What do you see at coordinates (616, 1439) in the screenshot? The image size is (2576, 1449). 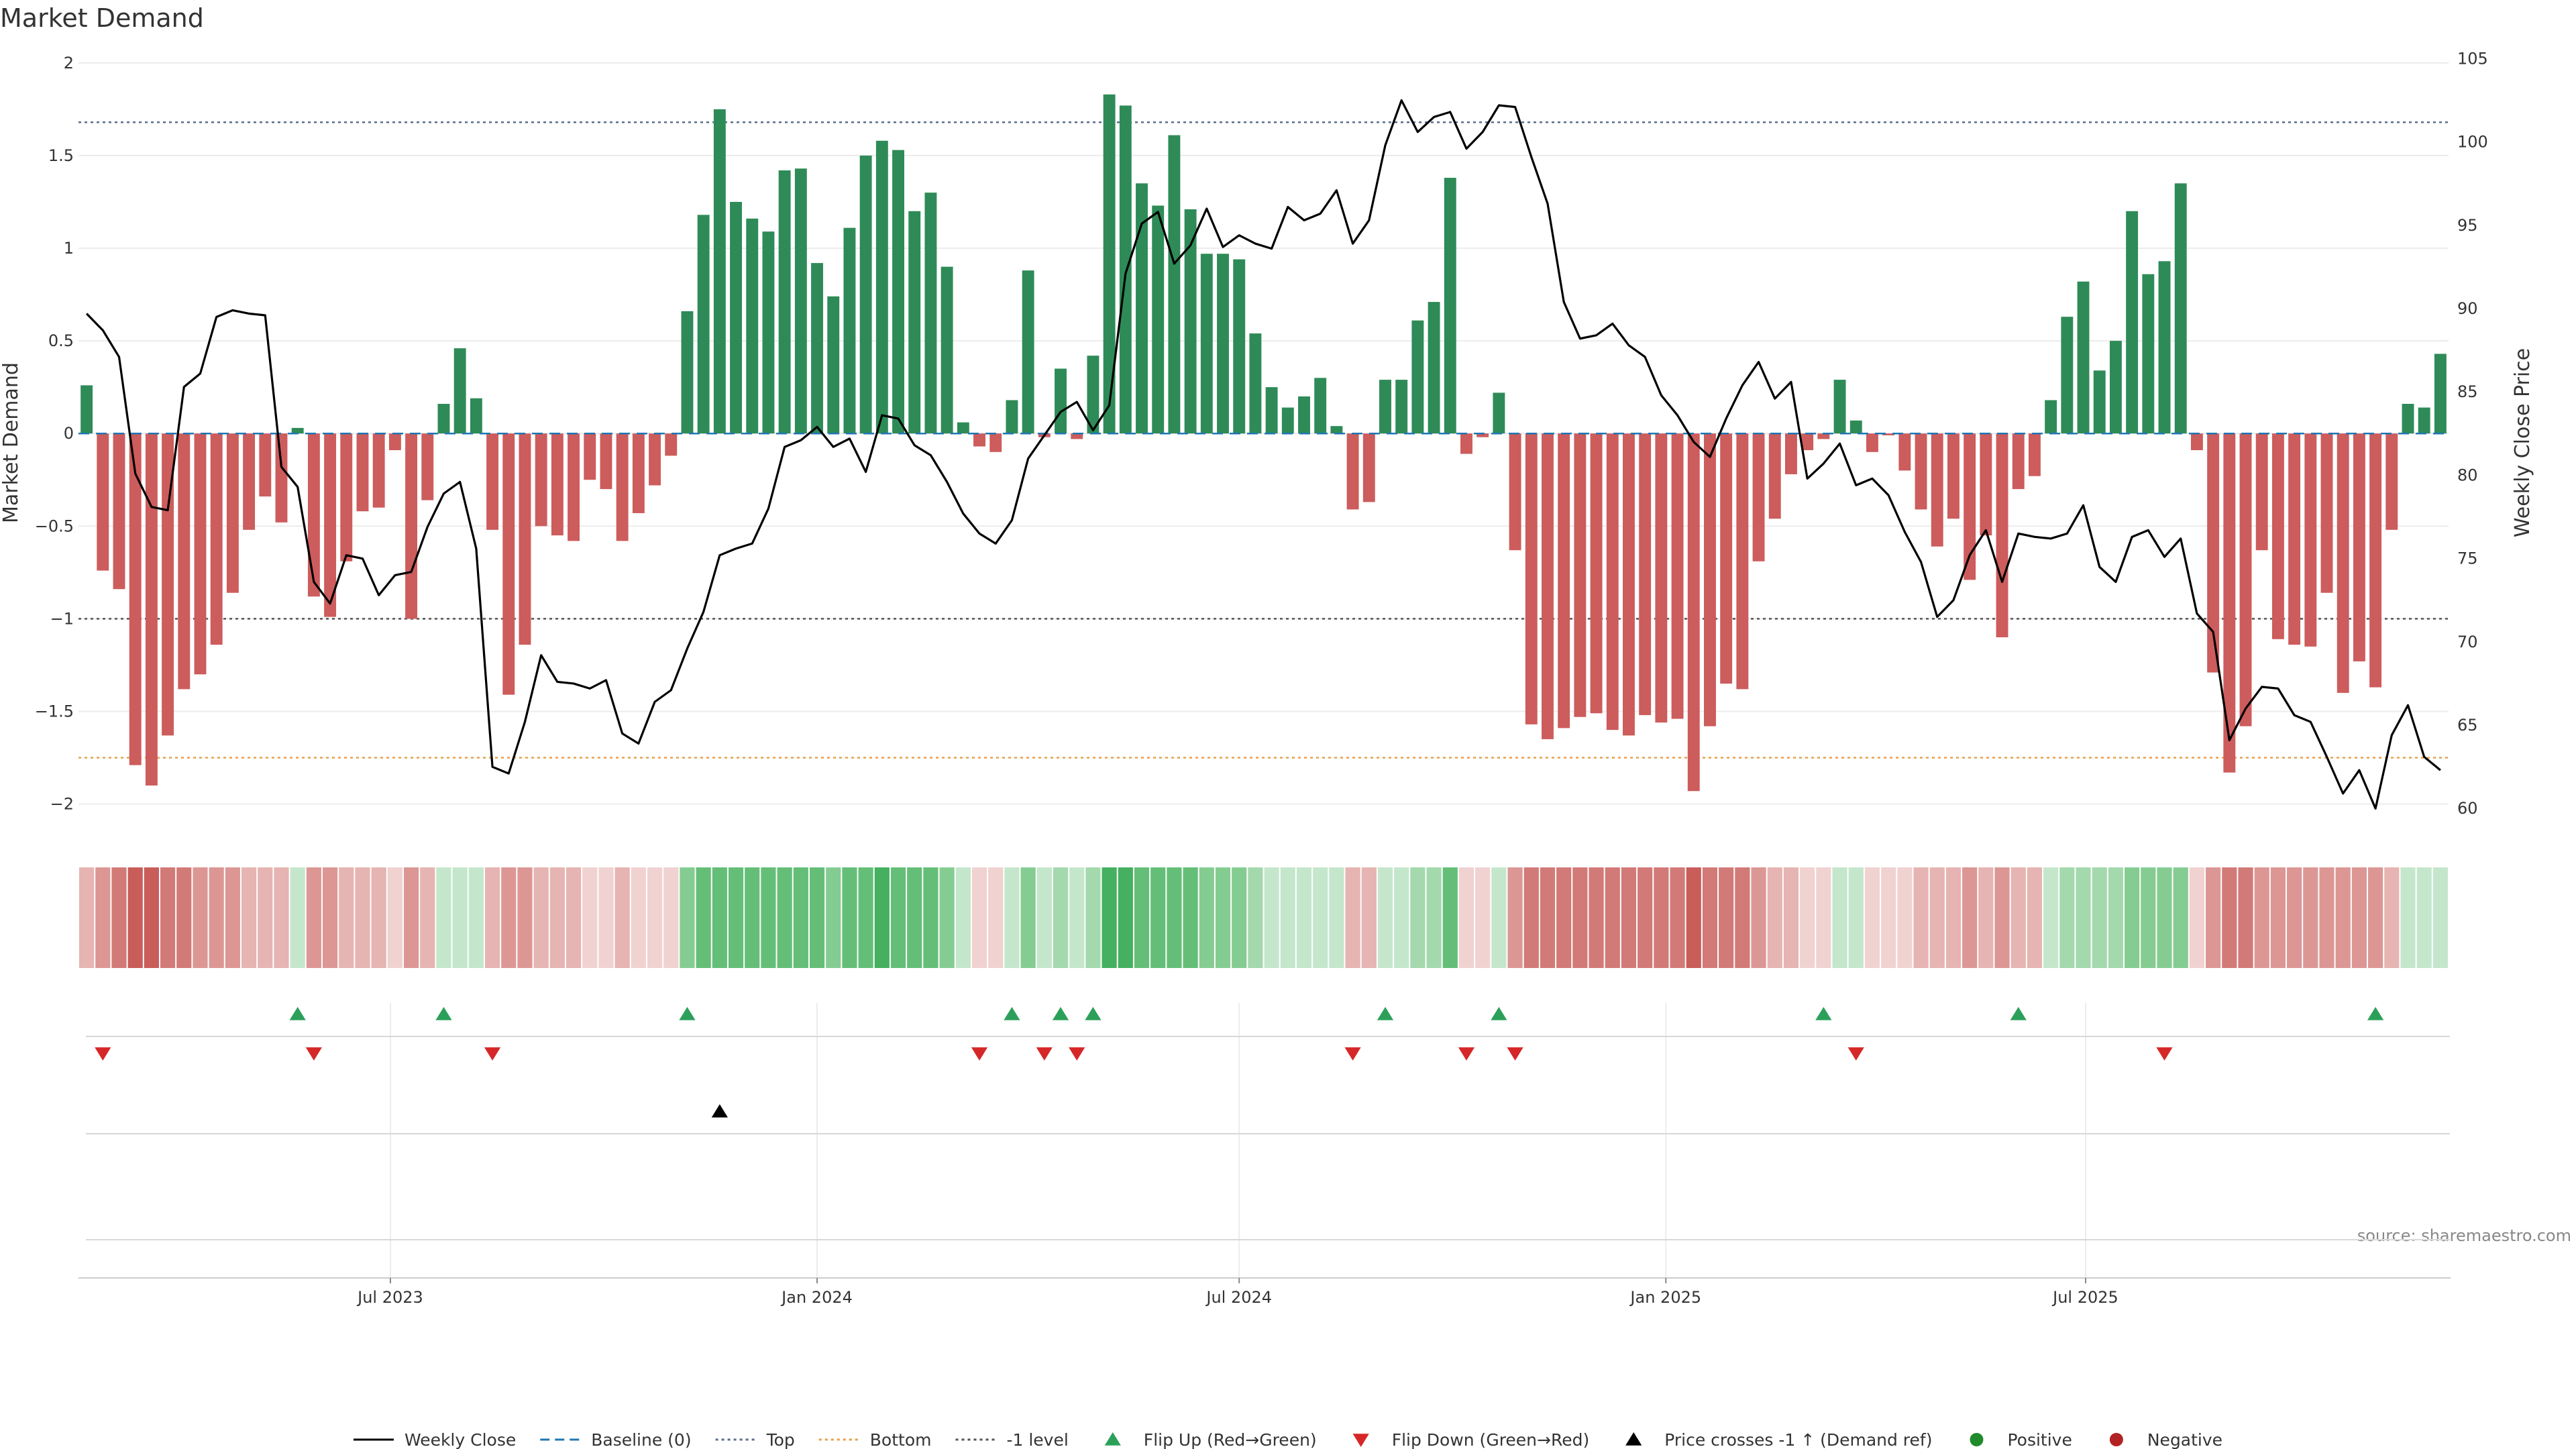 I see `legend-item: Baseline (0)` at bounding box center [616, 1439].